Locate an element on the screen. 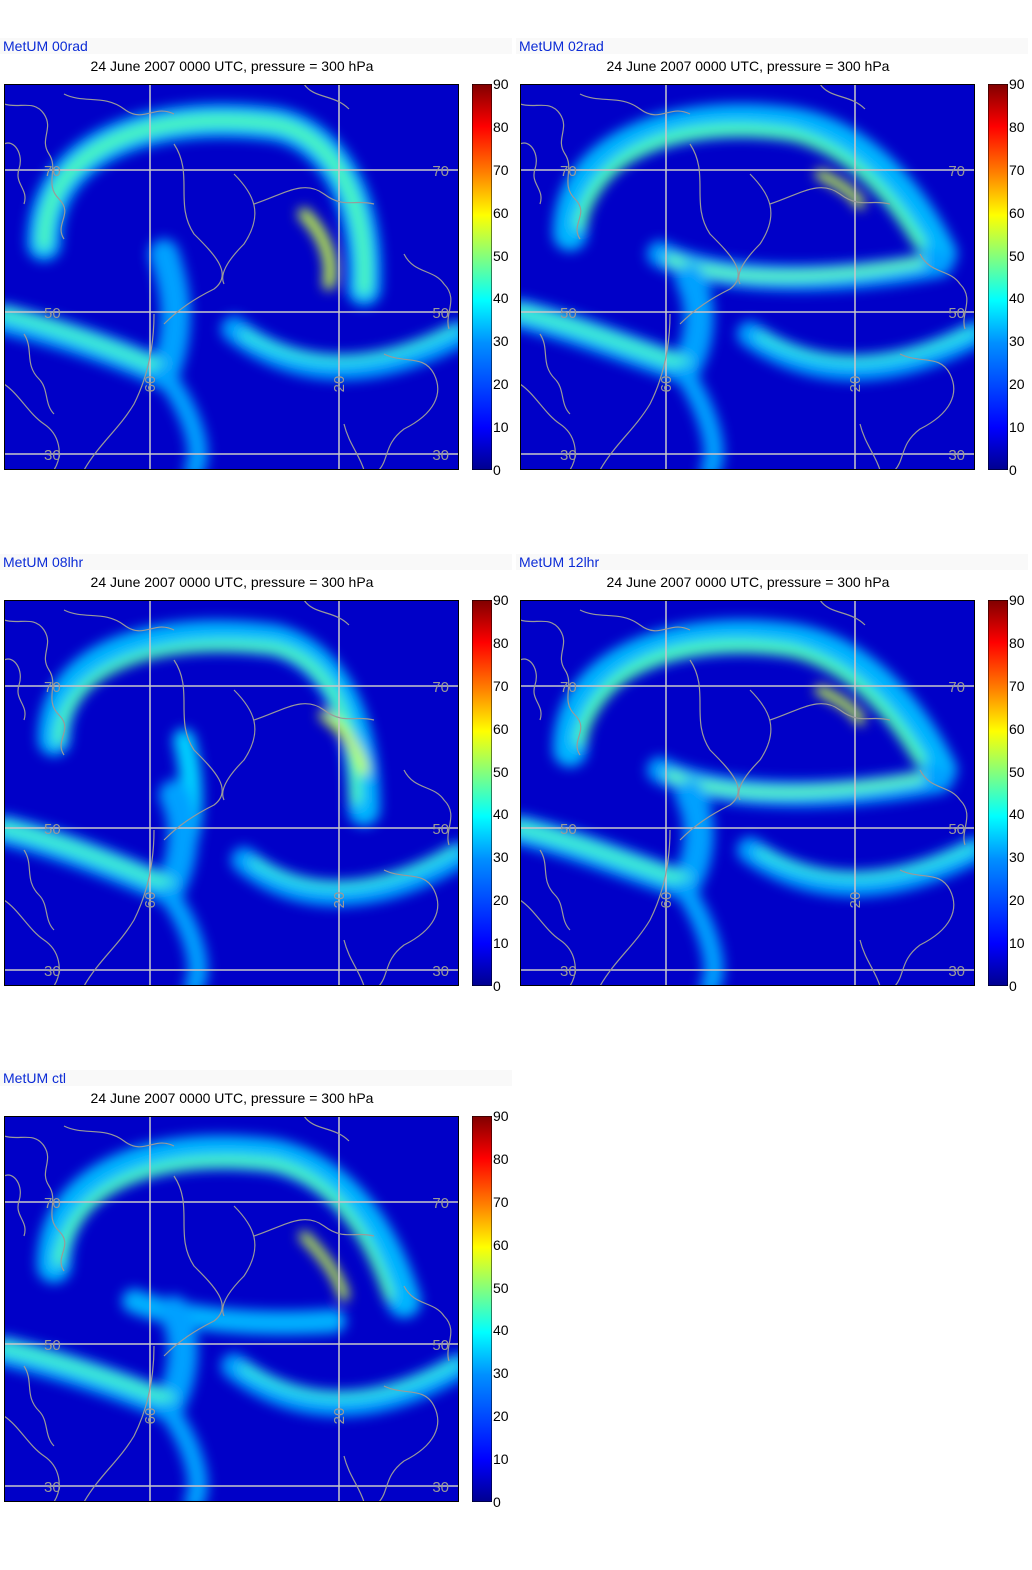  run-label: MetUM 00rad is located at coordinates (45, 46).